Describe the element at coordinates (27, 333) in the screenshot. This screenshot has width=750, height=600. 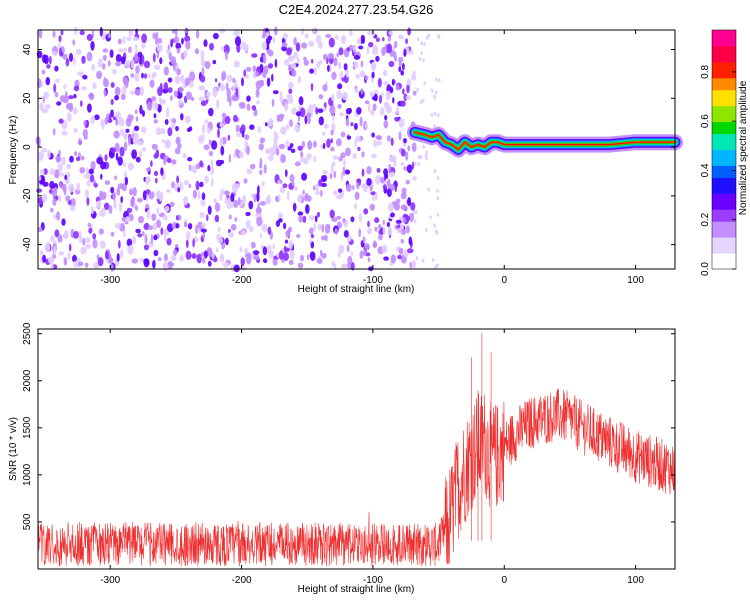
I see `snr-y-tick-label: 2500` at that location.